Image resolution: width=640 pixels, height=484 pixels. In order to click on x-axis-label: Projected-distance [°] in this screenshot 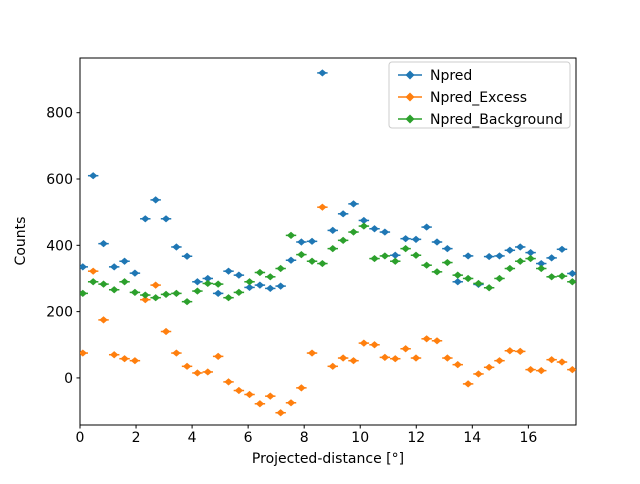, I will do `click(328, 459)`.